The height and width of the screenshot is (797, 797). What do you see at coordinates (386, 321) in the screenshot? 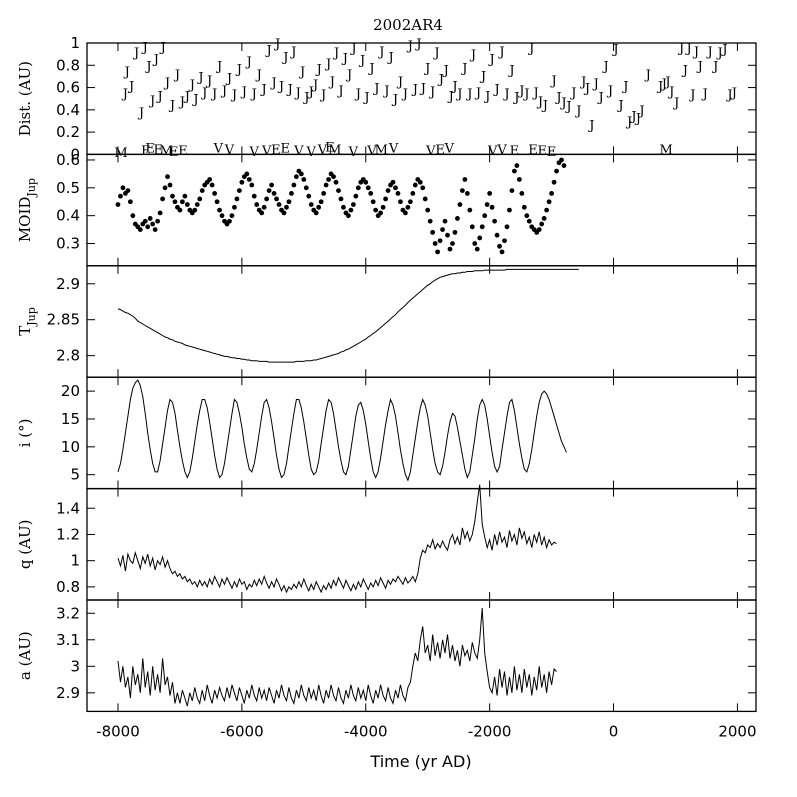
I see `panel-tisserand: 2.8 2.85 2.9 TJup` at bounding box center [386, 321].